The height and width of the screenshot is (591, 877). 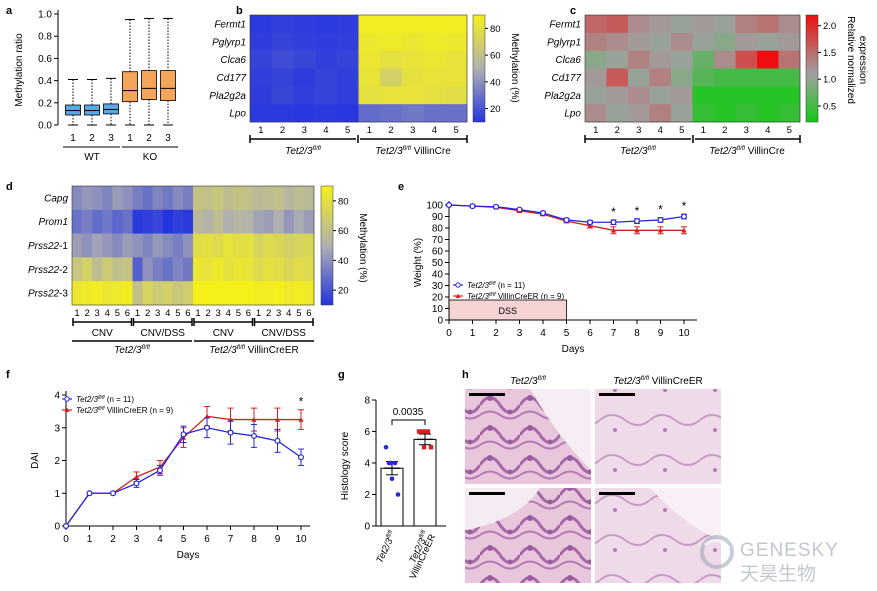 What do you see at coordinates (438, 252) in the screenshot?
I see `y-tick-label: 60` at bounding box center [438, 252].